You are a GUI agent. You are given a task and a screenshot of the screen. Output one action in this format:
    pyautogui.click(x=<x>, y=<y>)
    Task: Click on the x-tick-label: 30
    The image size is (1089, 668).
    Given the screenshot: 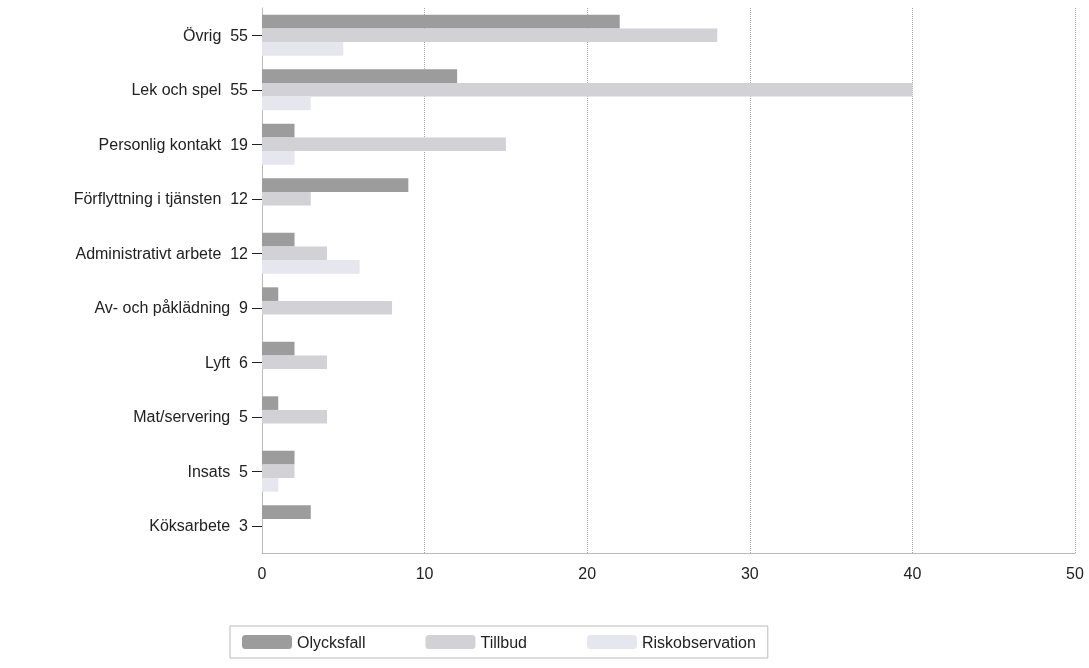 What is the action you would take?
    pyautogui.click(x=749, y=573)
    